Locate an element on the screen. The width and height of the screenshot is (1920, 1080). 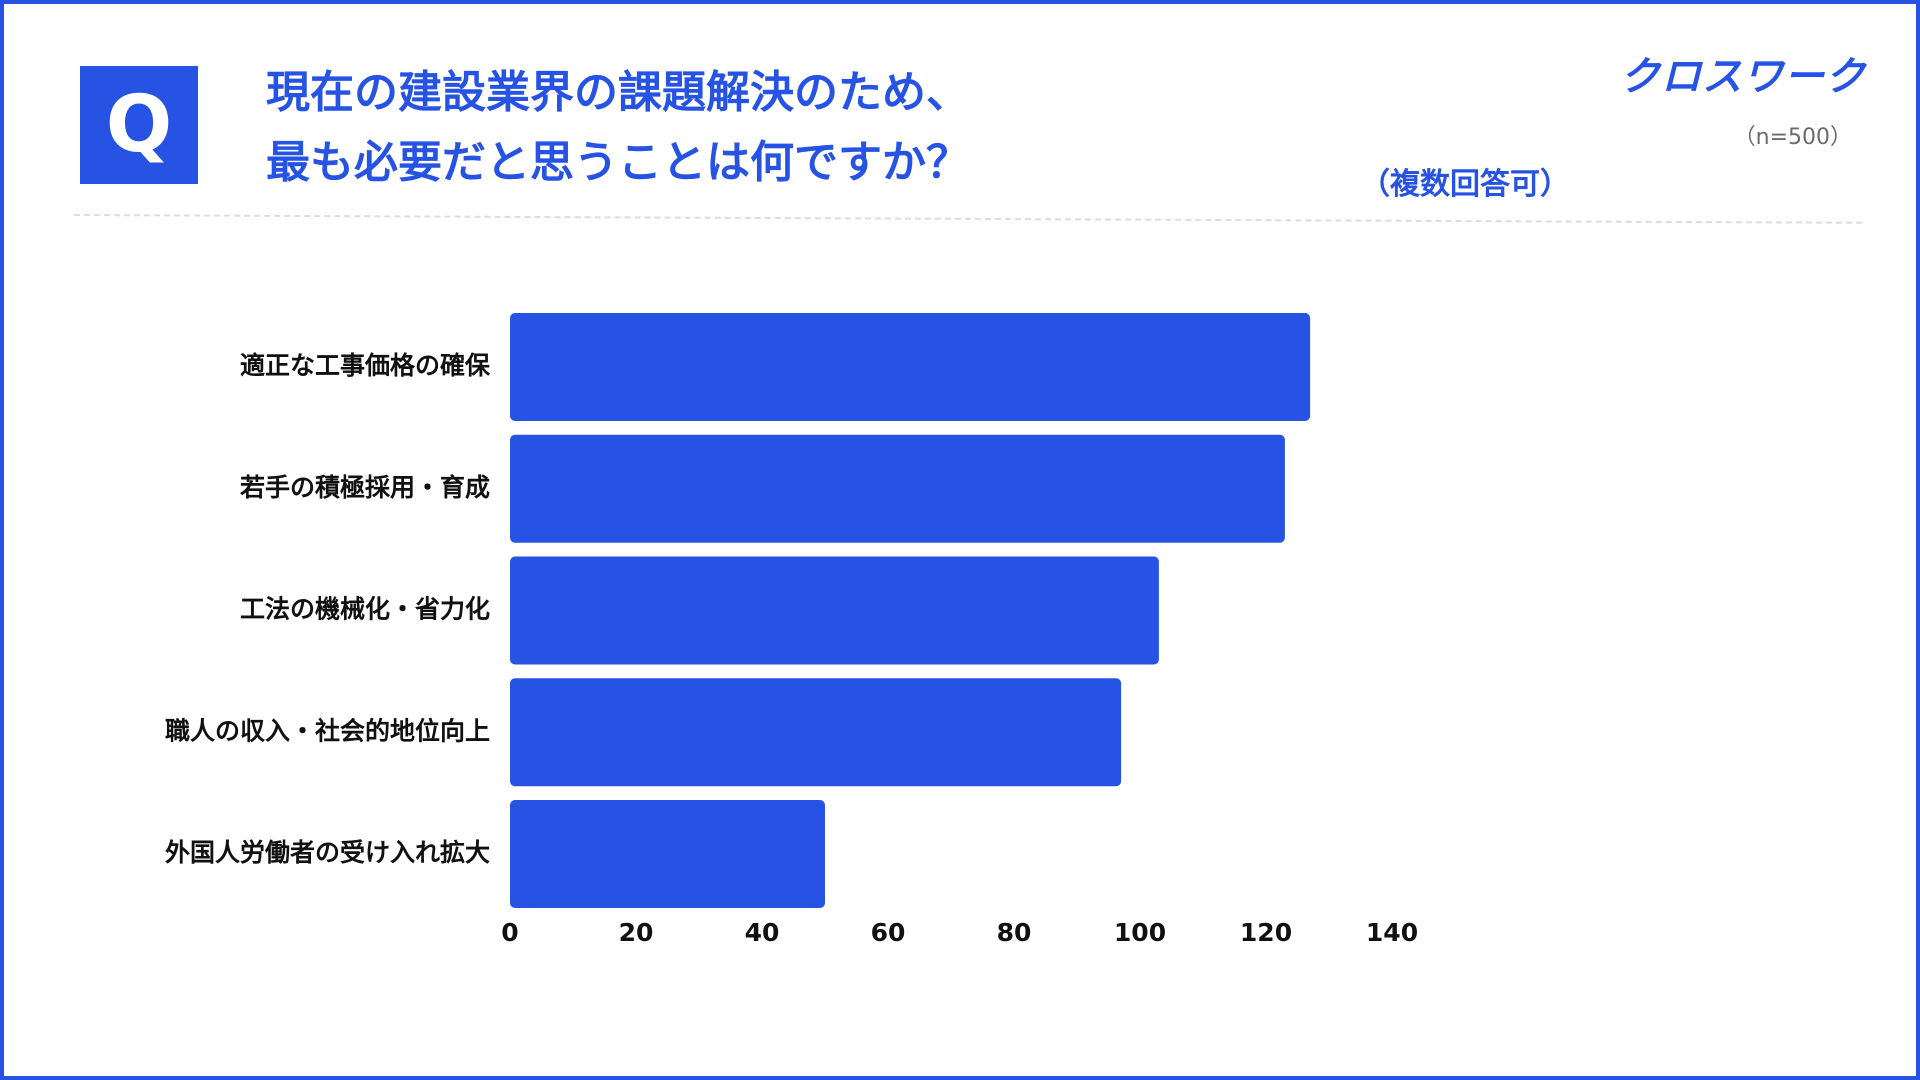
sample-size: （n=500） is located at coordinates (1792, 137).